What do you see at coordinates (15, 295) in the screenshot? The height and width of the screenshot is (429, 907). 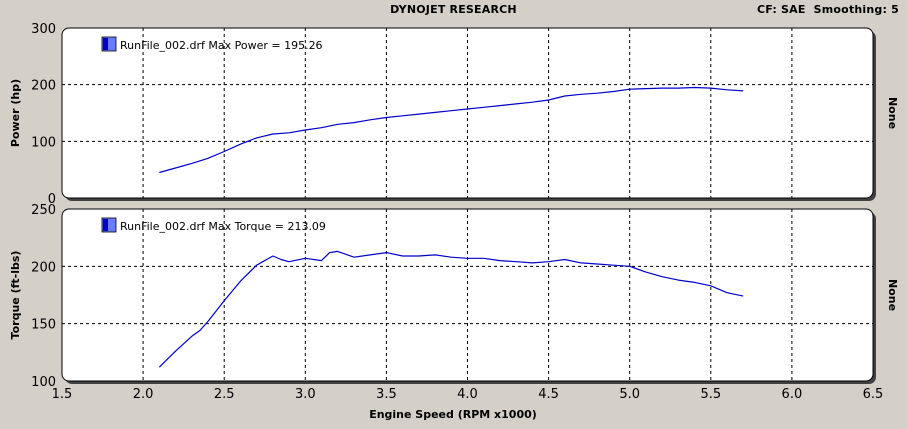 I see `torque-axis-label: Torque (ft-lbs)` at bounding box center [15, 295].